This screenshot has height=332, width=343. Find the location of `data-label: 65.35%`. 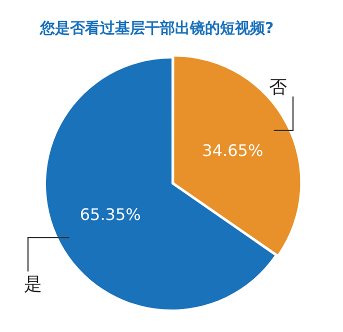

data-label: 65.35% is located at coordinates (110, 214).